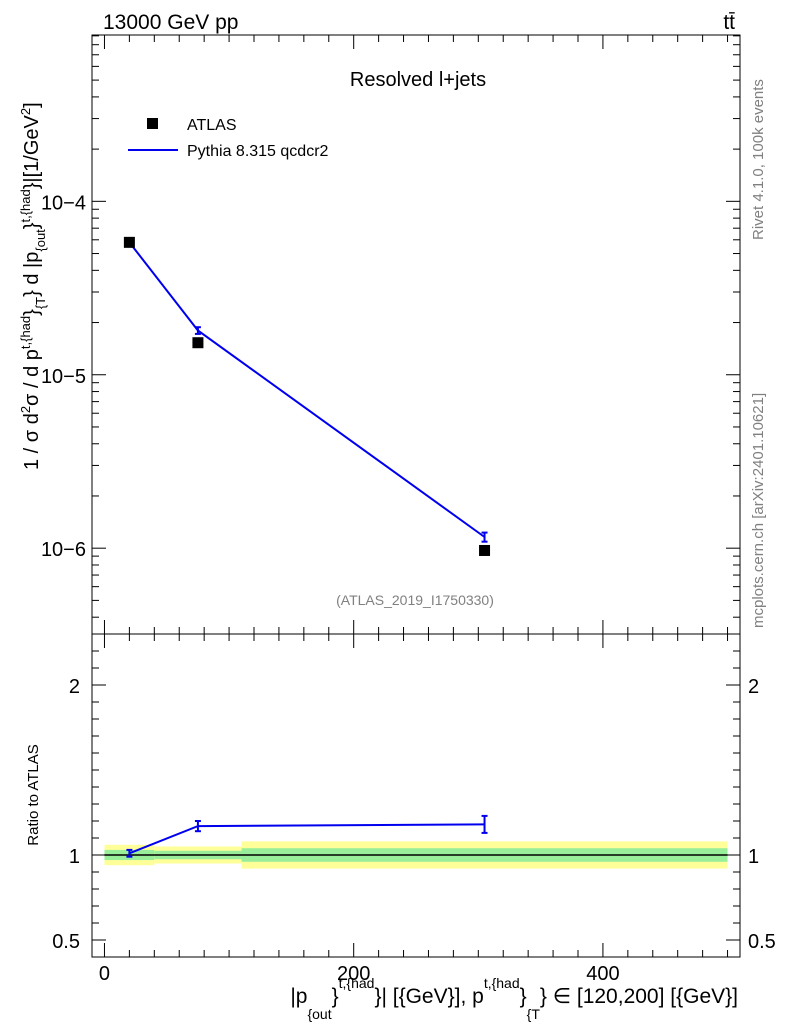  Describe the element at coordinates (753, 687) in the screenshot. I see `ratio-y-tick-label-right: 2` at that location.